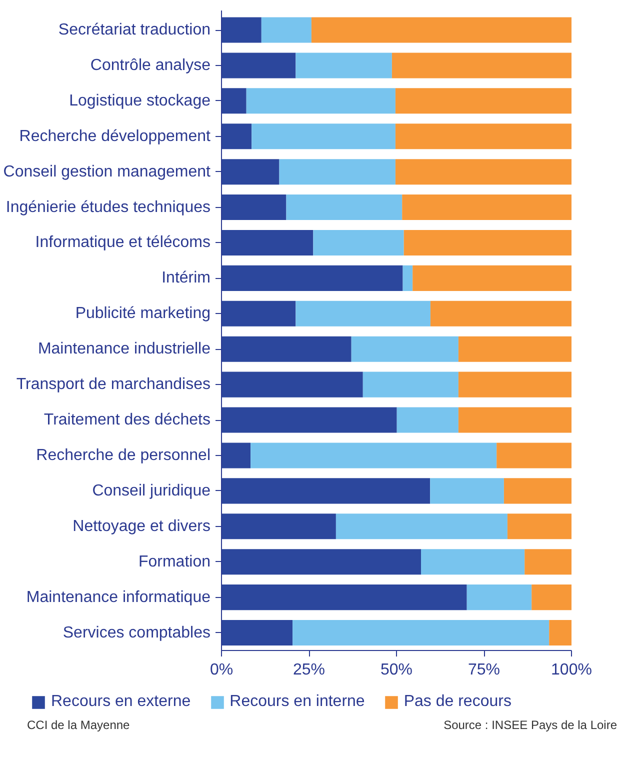 The width and height of the screenshot is (633, 765). Describe the element at coordinates (115, 136) in the screenshot. I see `y-tick-label: Recherche développement` at that location.